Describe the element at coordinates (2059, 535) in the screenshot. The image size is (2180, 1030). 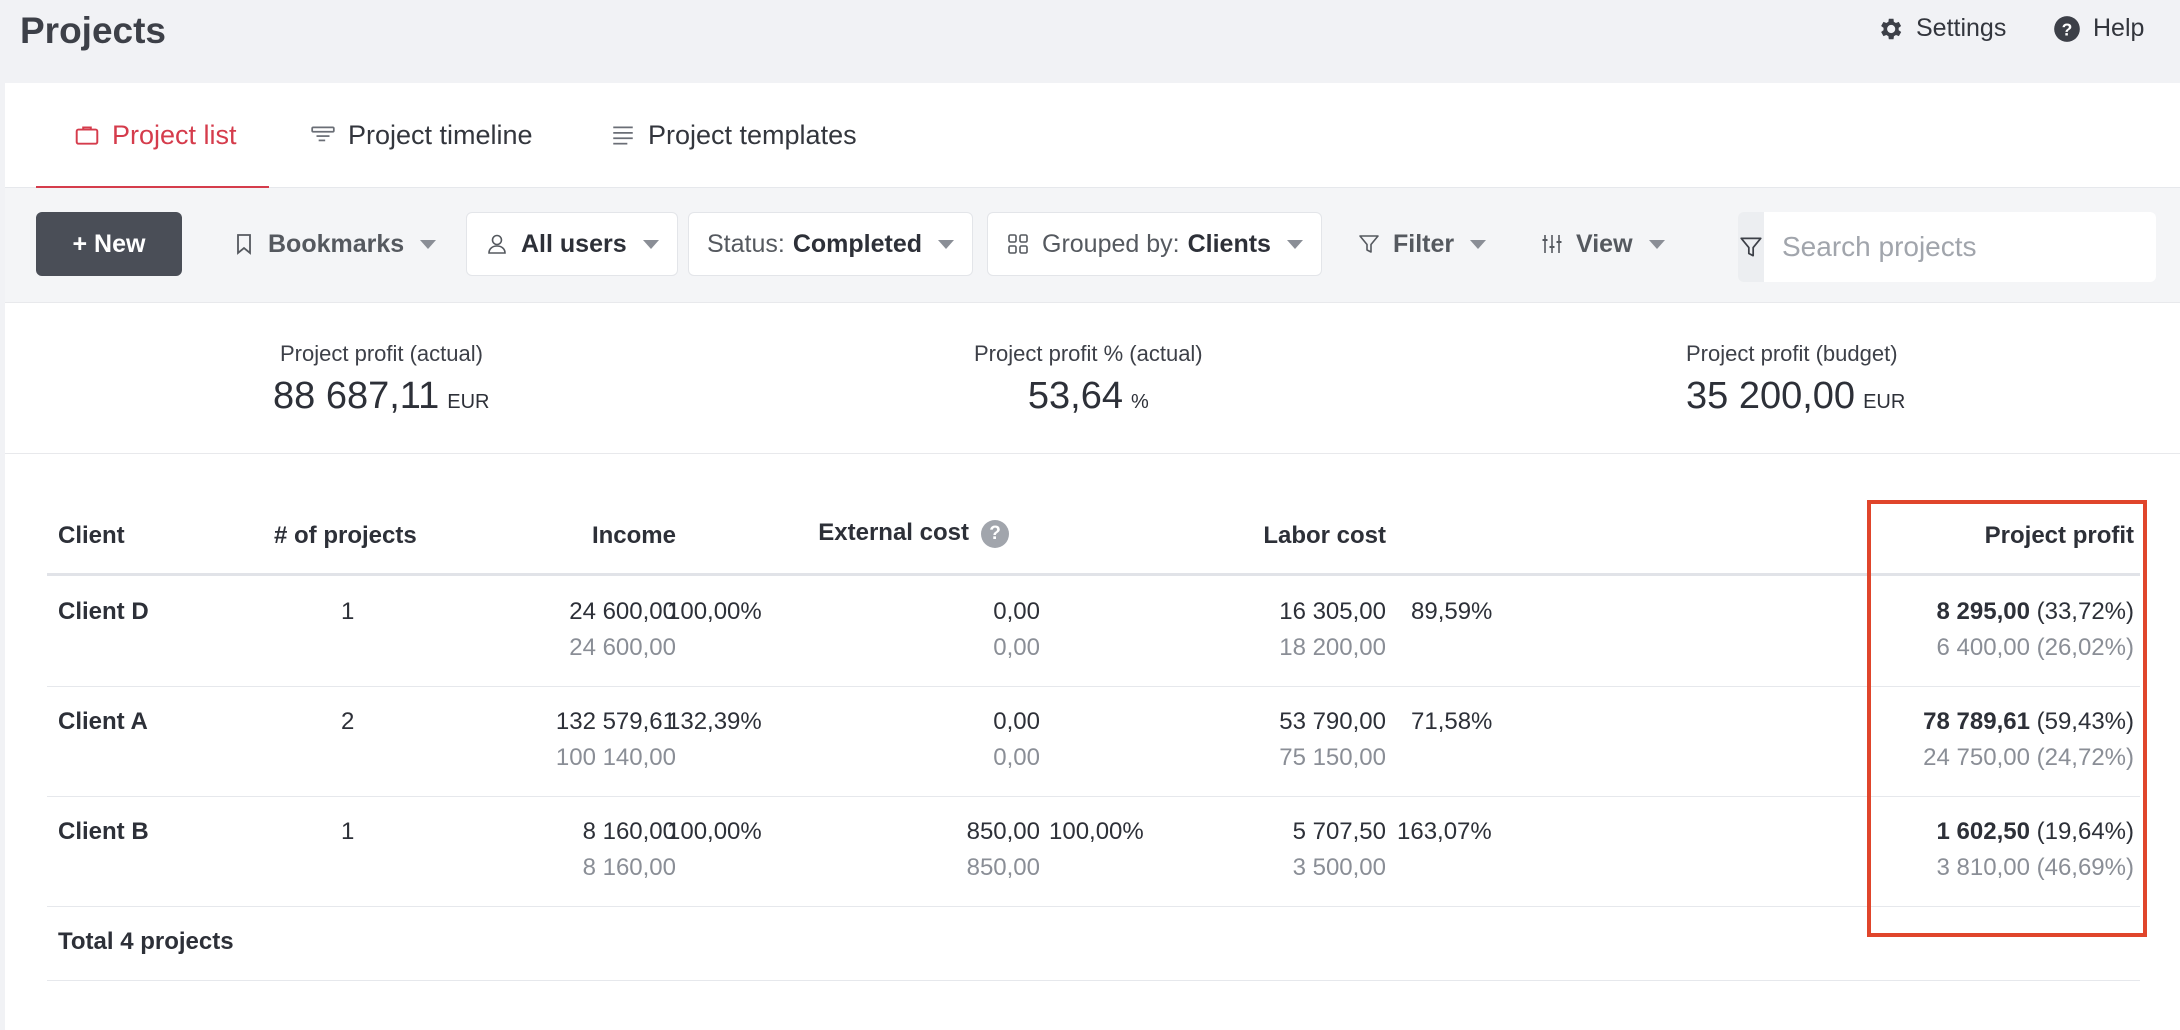
I see `header-project-profit: Project profit` at that location.